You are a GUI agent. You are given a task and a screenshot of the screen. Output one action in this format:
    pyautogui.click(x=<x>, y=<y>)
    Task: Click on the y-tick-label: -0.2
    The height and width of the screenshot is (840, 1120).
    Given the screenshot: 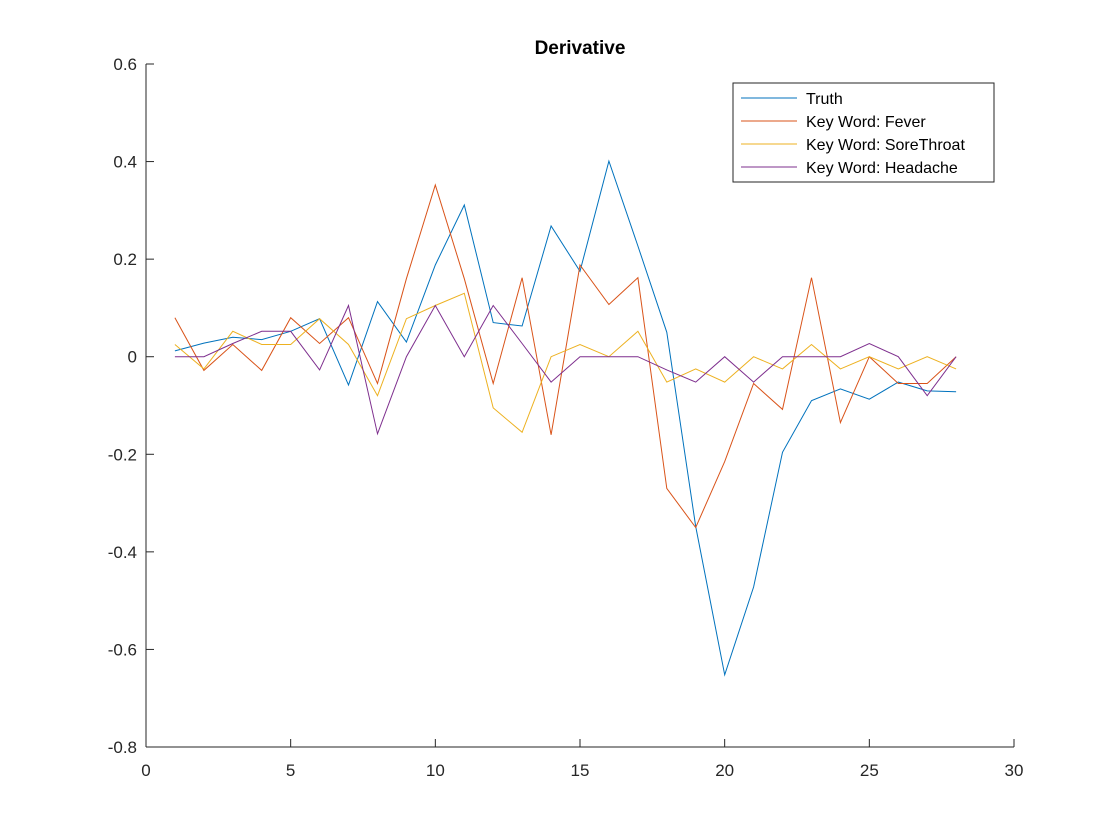 What is the action you would take?
    pyautogui.click(x=122, y=454)
    